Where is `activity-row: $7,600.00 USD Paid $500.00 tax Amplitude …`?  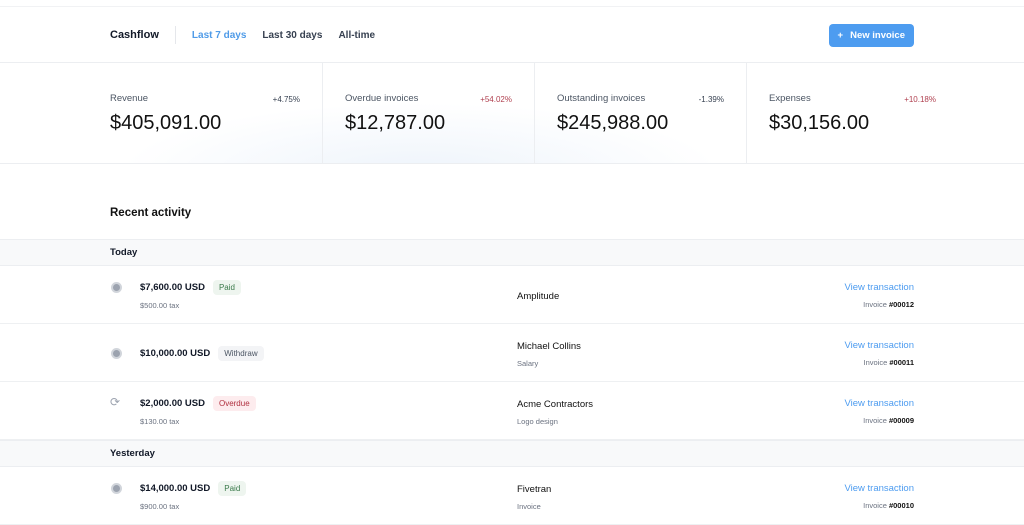 activity-row: $7,600.00 USD Paid $500.00 tax Amplitude … is located at coordinates (512, 295).